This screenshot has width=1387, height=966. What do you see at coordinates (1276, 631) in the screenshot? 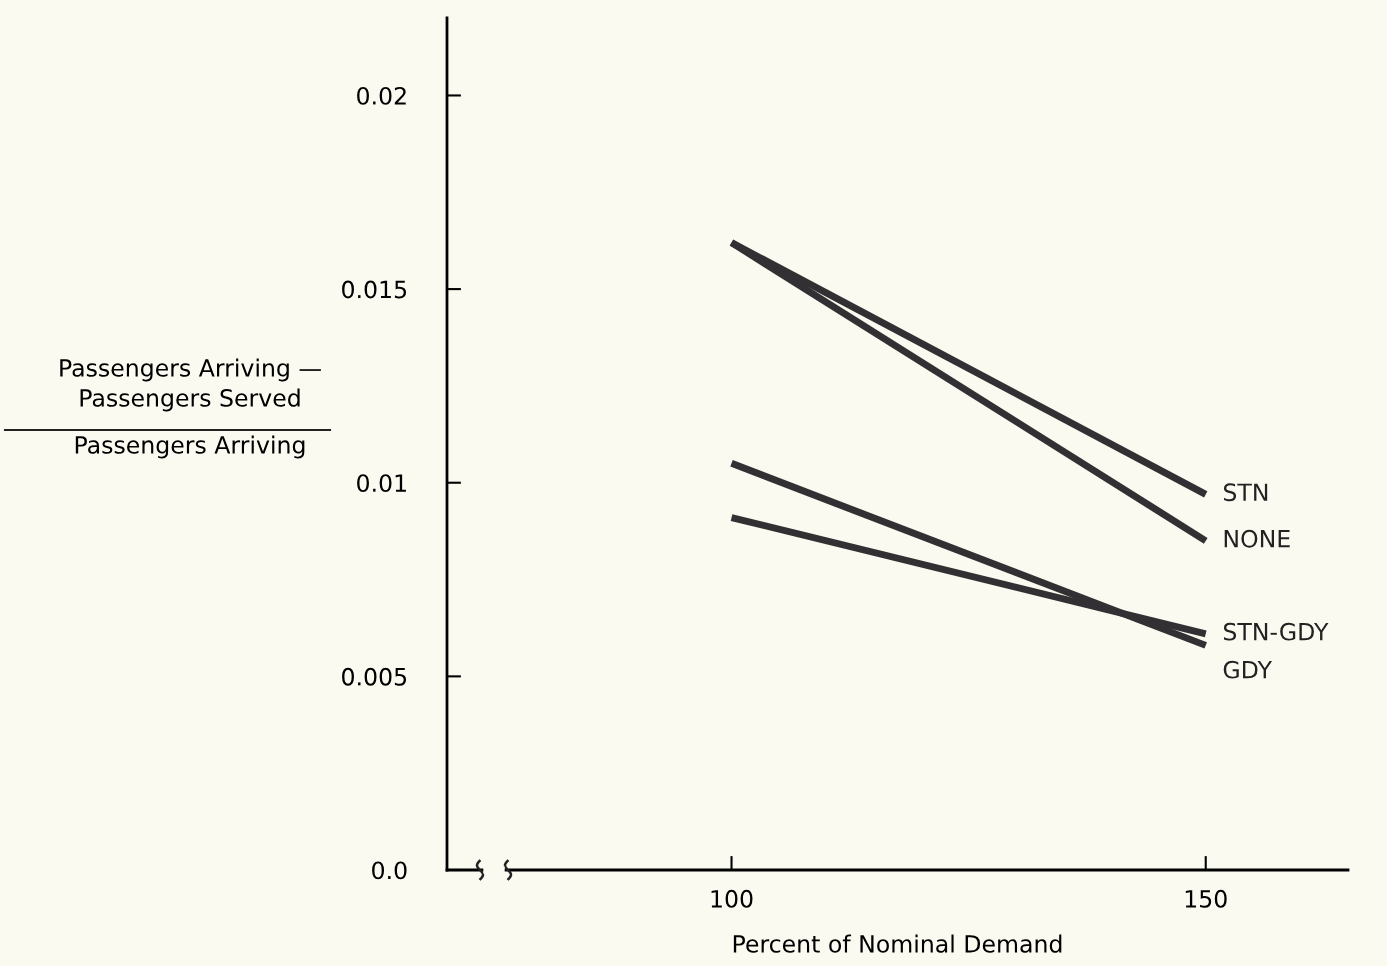
I see `series-label: STN-GDY` at bounding box center [1276, 631].